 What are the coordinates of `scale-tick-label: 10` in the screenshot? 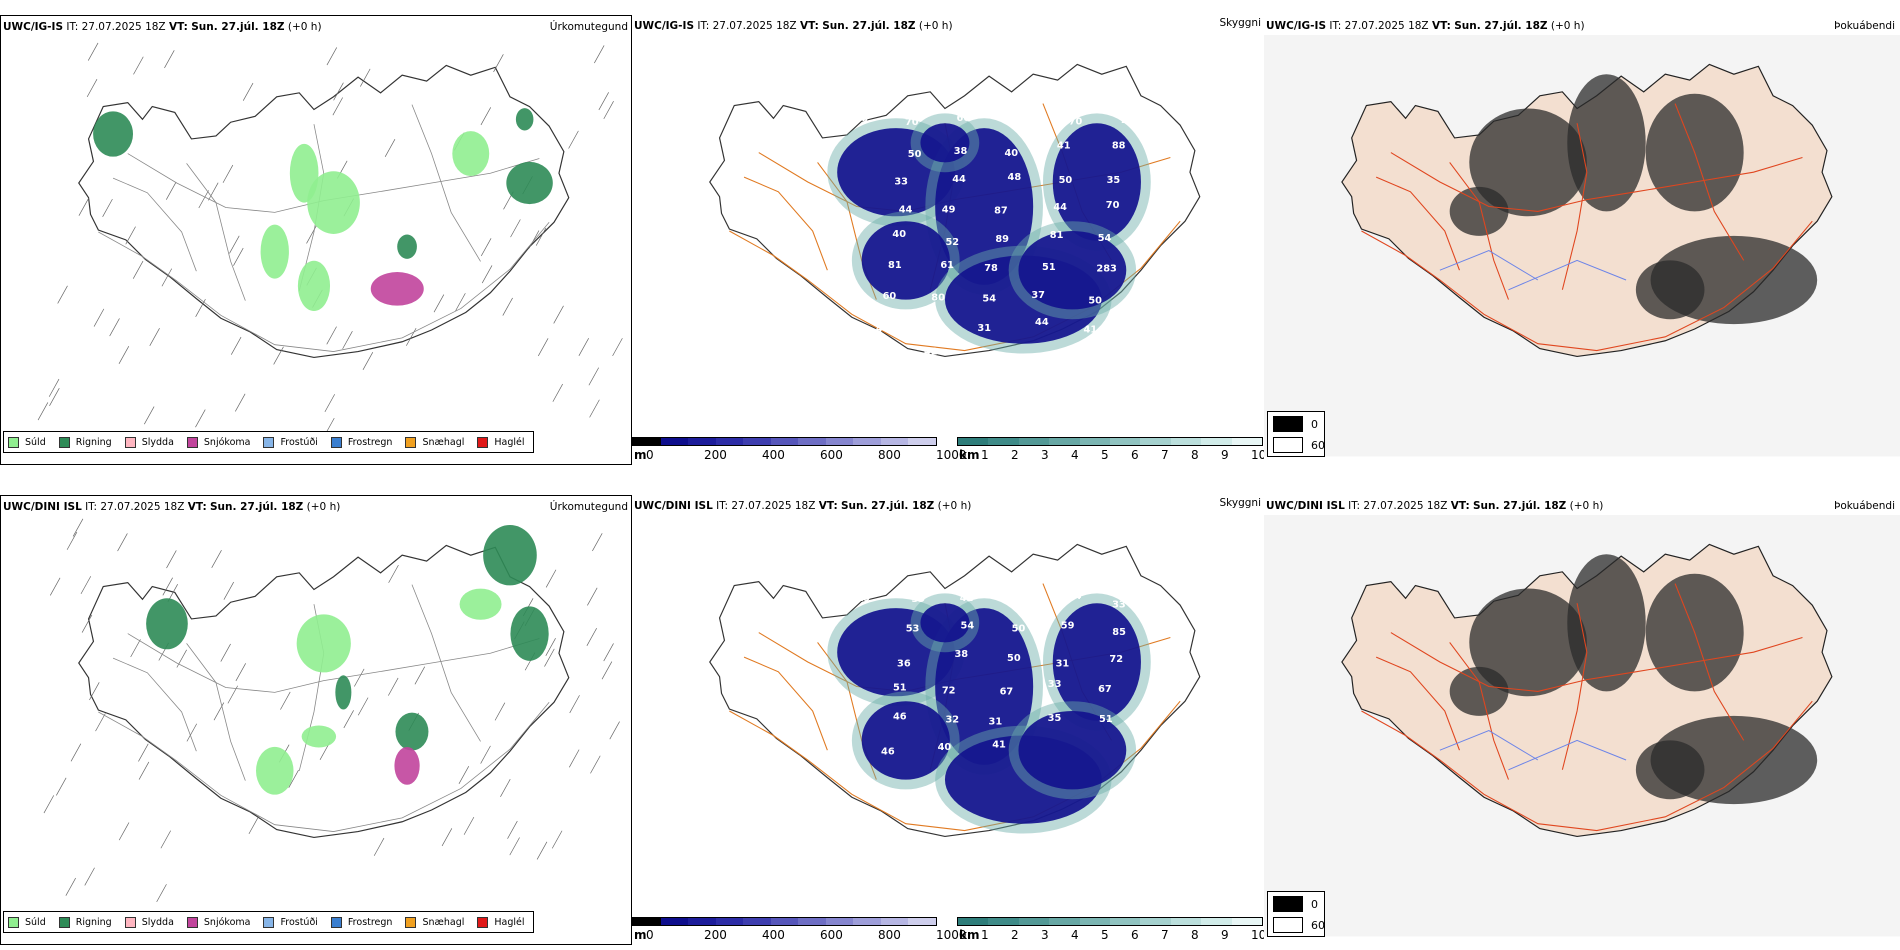 It's located at (1257, 935).